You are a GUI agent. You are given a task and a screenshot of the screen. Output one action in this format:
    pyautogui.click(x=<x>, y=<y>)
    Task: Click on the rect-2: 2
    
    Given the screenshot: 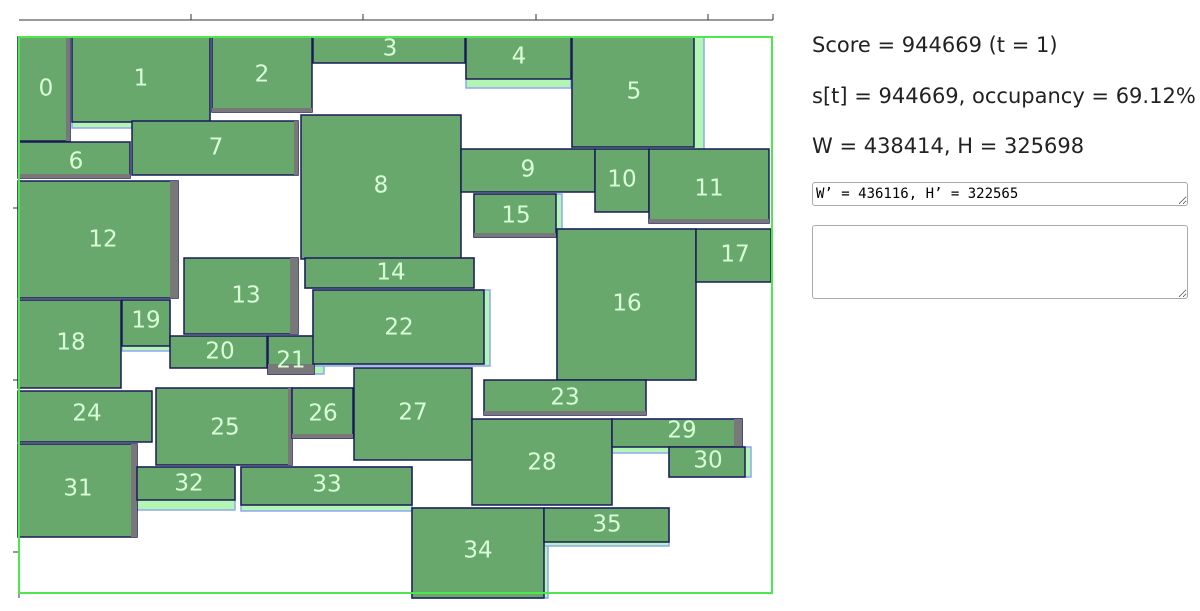 What is the action you would take?
    pyautogui.click(x=262, y=74)
    